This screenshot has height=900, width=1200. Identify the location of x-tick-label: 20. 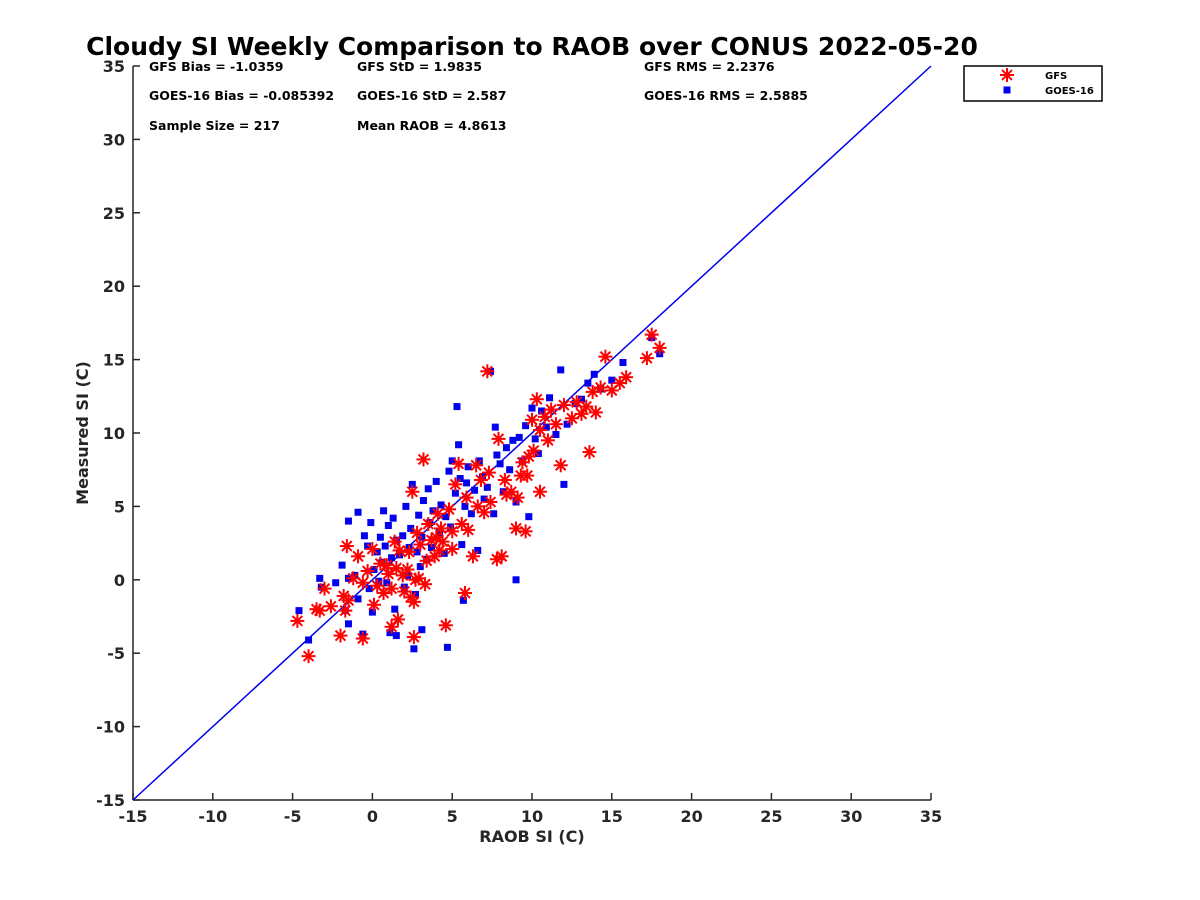
(691, 816).